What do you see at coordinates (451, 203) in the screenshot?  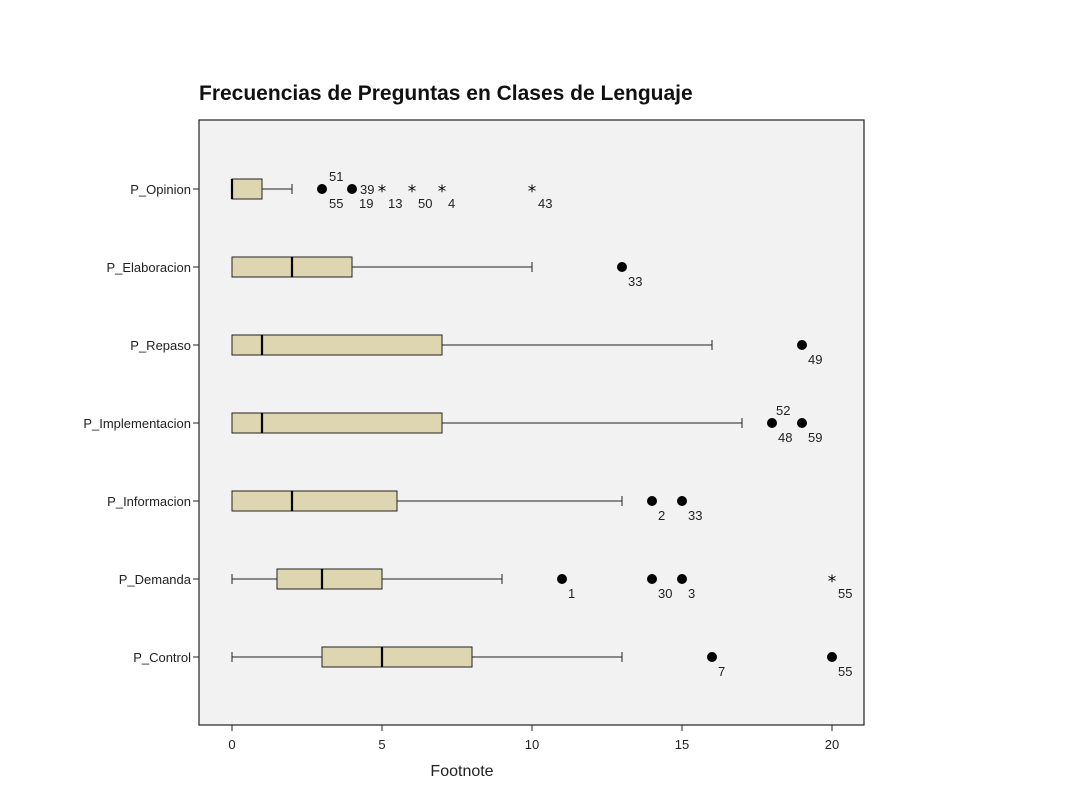 I see `outlier-label: 4` at bounding box center [451, 203].